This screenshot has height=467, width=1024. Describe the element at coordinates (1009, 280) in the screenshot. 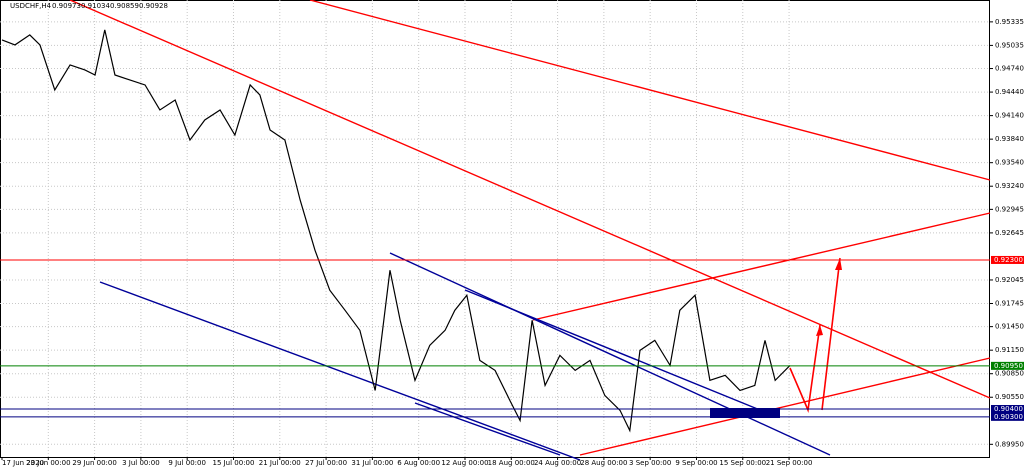

I see `y-tick-label: 0.92045` at that location.